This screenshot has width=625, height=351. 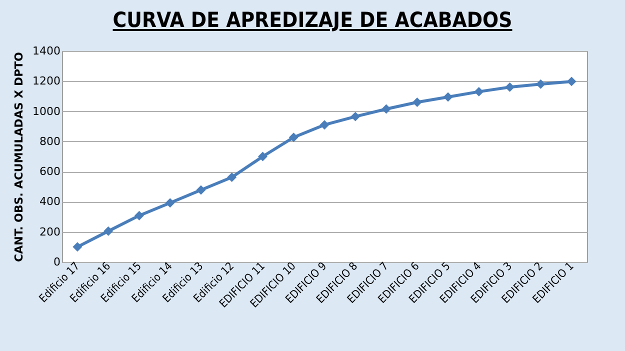 I want to click on y-tick-label: 400, so click(x=50, y=201).